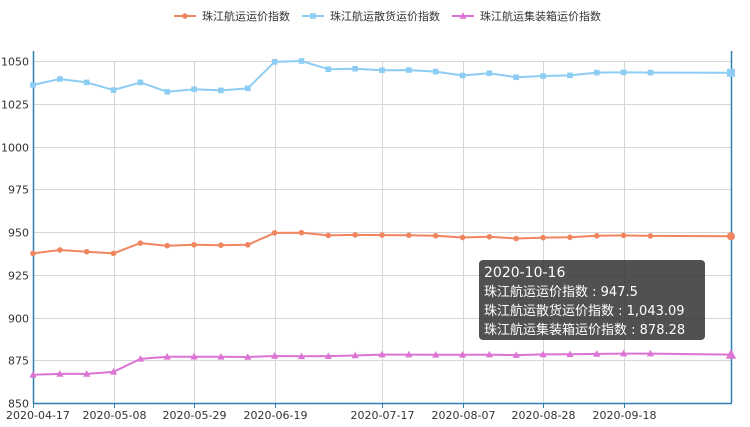  I want to click on legend-label: 珠江航运集装箱运价指数, so click(540, 16).